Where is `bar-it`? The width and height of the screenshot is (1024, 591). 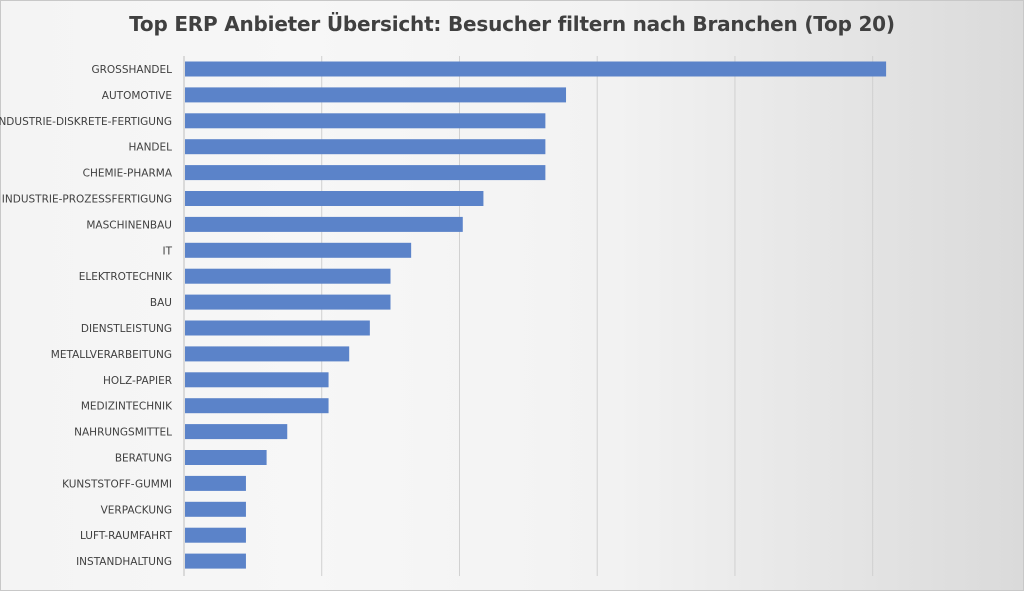
bar-it is located at coordinates (298, 250).